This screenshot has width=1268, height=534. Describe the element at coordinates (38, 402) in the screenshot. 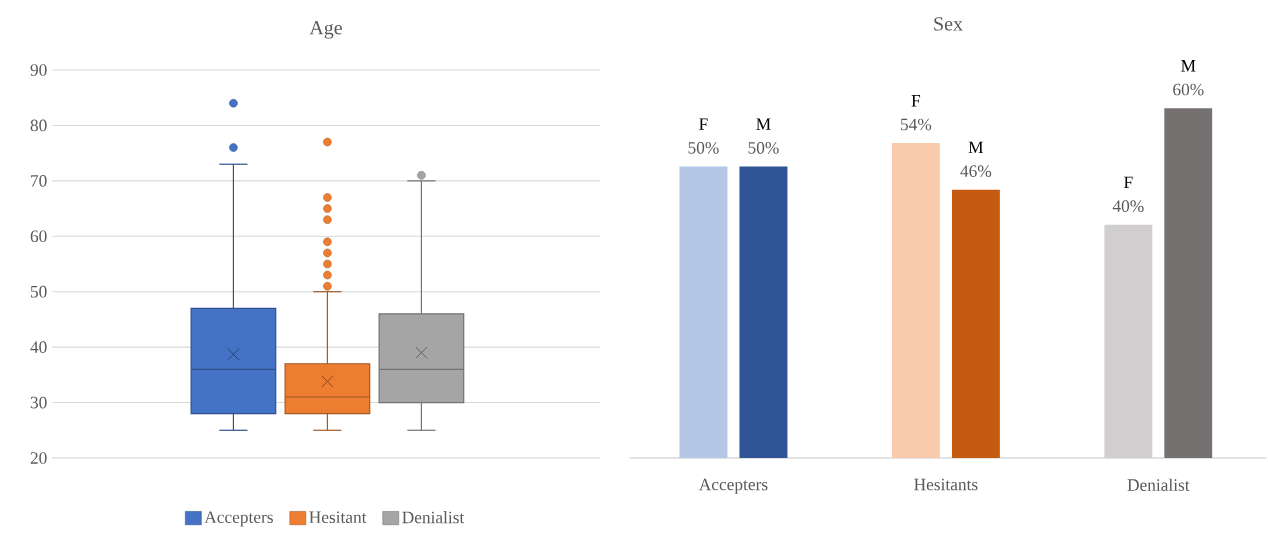

I see `y-tick-label: 30` at that location.